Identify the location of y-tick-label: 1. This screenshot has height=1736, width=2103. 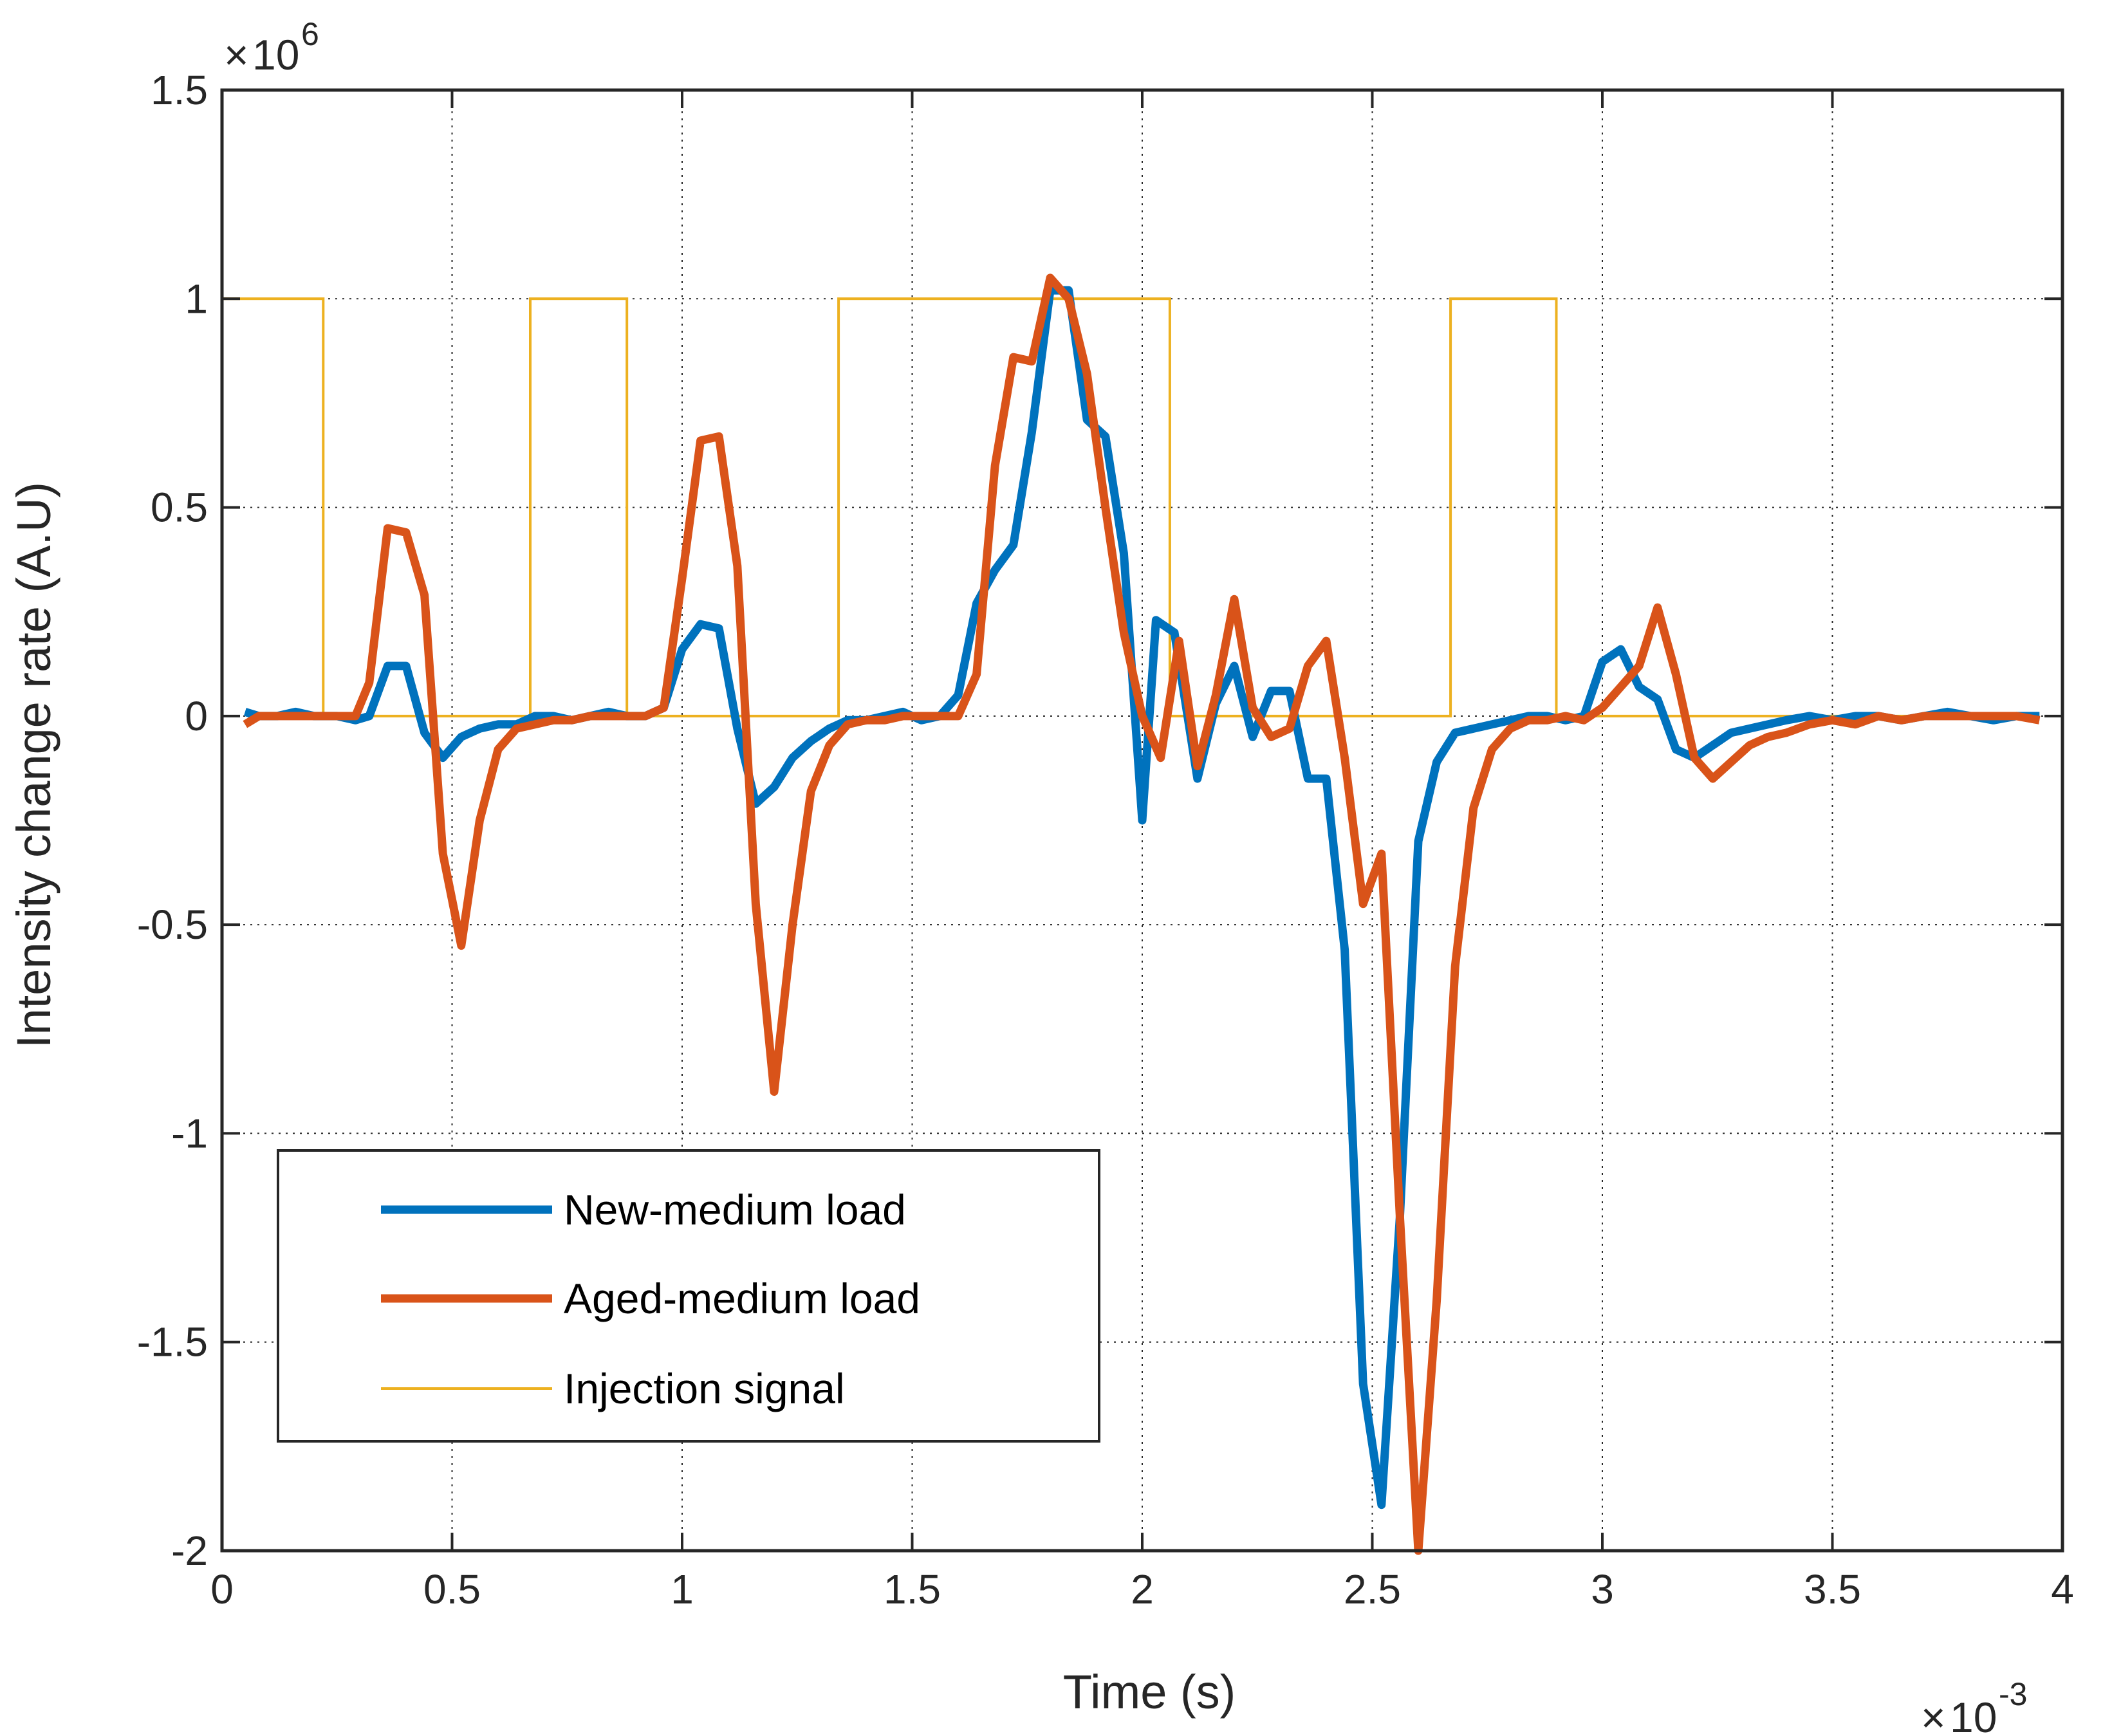
(196, 298).